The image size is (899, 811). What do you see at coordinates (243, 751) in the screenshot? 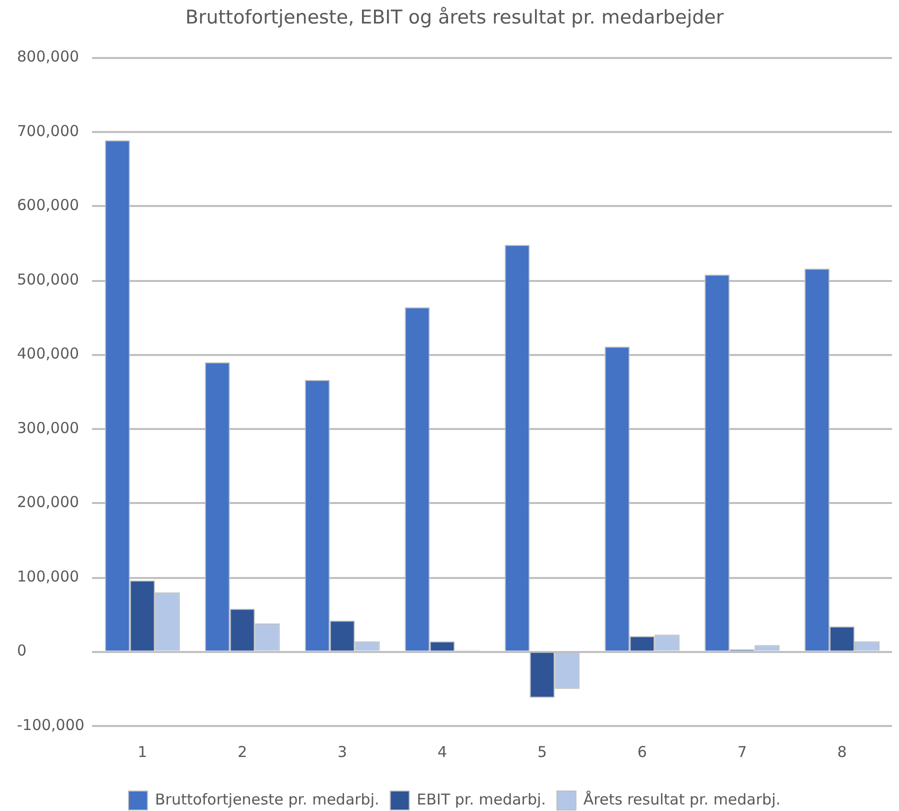
I see `x-tick-label: 2` at bounding box center [243, 751].